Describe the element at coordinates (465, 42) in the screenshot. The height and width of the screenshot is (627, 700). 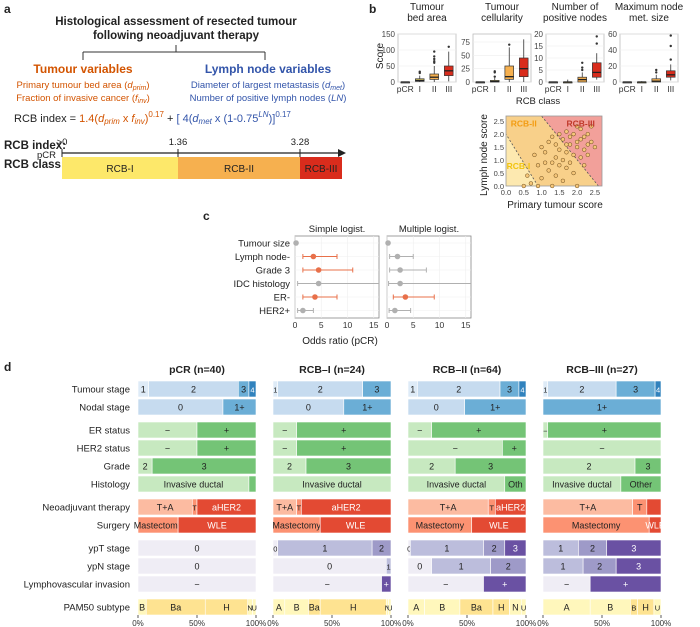
I see `ytick-label: 75` at that location.